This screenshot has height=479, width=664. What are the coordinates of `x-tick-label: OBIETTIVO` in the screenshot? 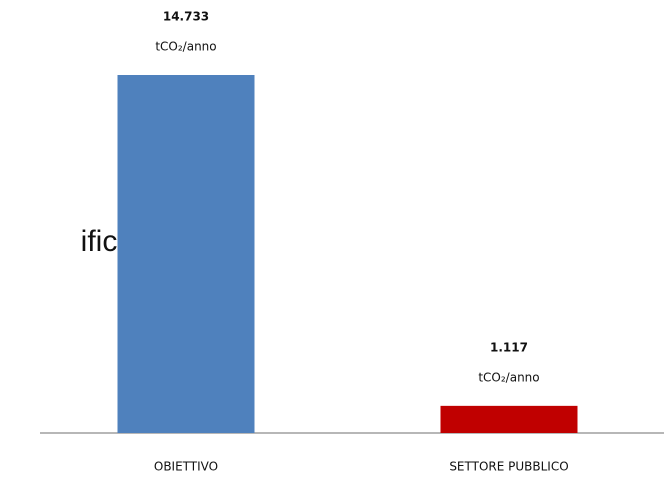 It's located at (186, 467).